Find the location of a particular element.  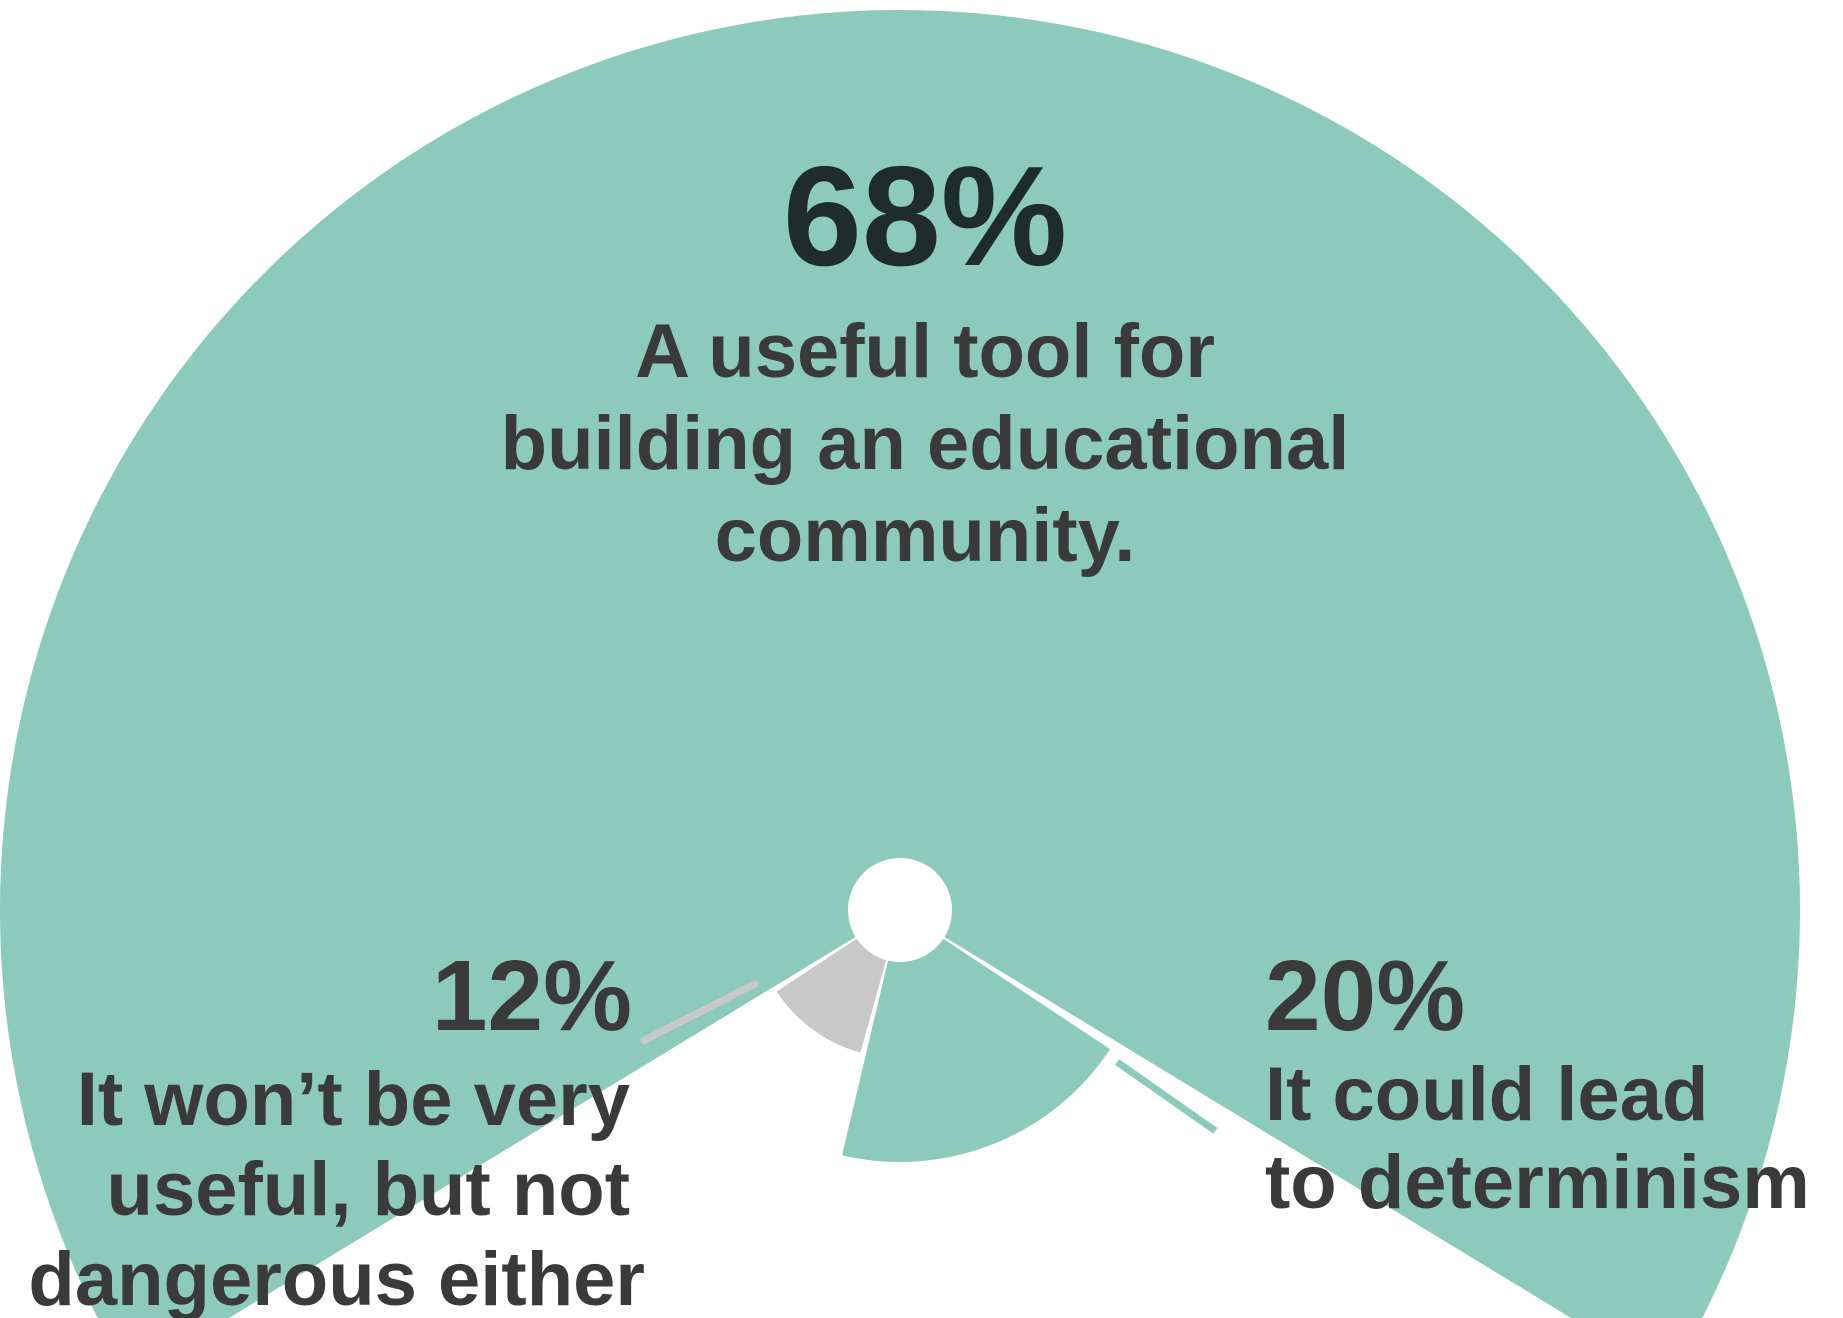

slice-value-20: 20% is located at coordinates (1365, 996).